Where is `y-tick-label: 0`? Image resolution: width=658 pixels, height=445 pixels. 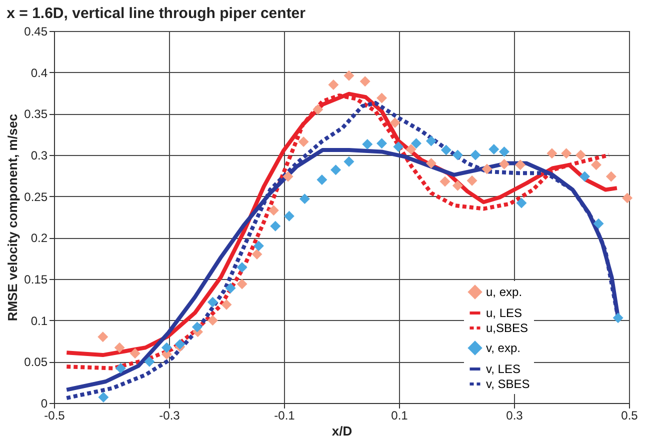
y-tick-label: 0 is located at coordinates (44, 403).